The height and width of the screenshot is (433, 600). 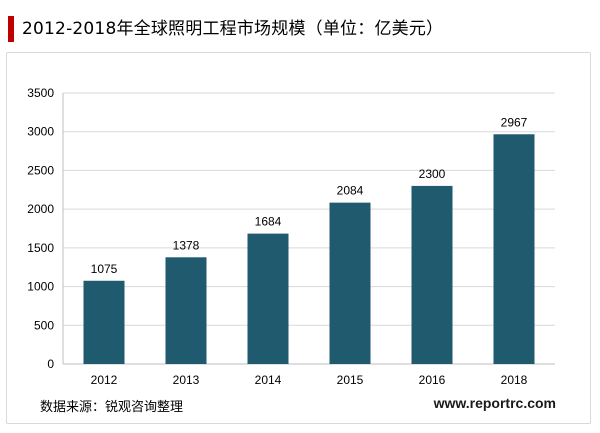 What do you see at coordinates (40, 287) in the screenshot?
I see `y-tick-label: 1000` at bounding box center [40, 287].